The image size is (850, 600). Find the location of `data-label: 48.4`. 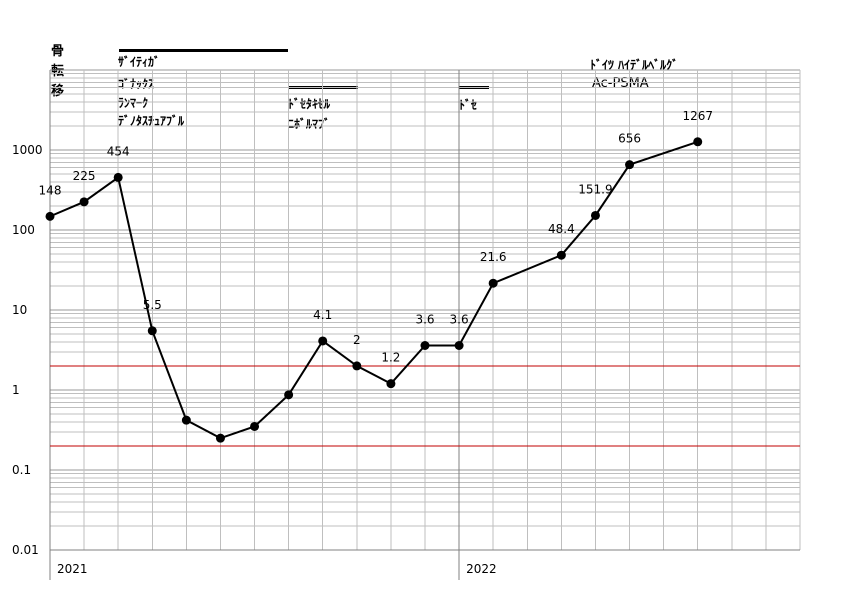

data-label: 48.4 is located at coordinates (561, 229).